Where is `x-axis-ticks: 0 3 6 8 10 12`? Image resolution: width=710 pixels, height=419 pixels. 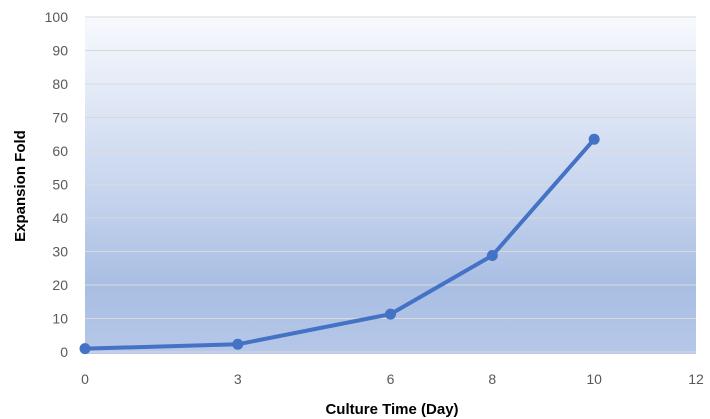 x-axis-ticks: 0 3 6 8 10 12 is located at coordinates (392, 379).